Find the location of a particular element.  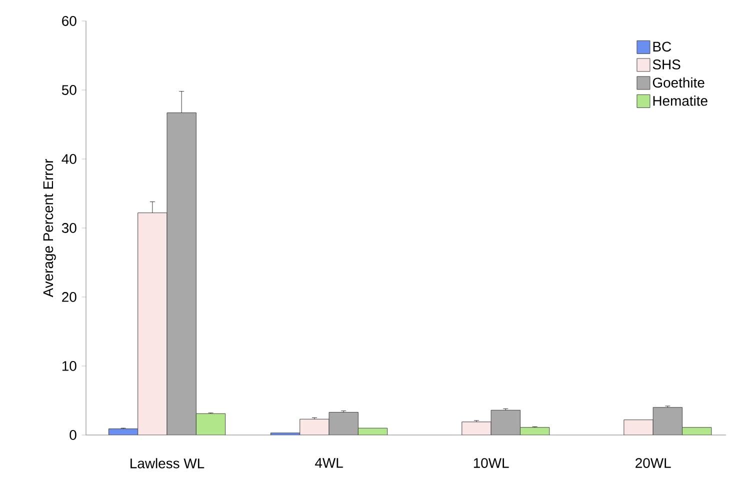

y-tick-label: 60 is located at coordinates (69, 21).